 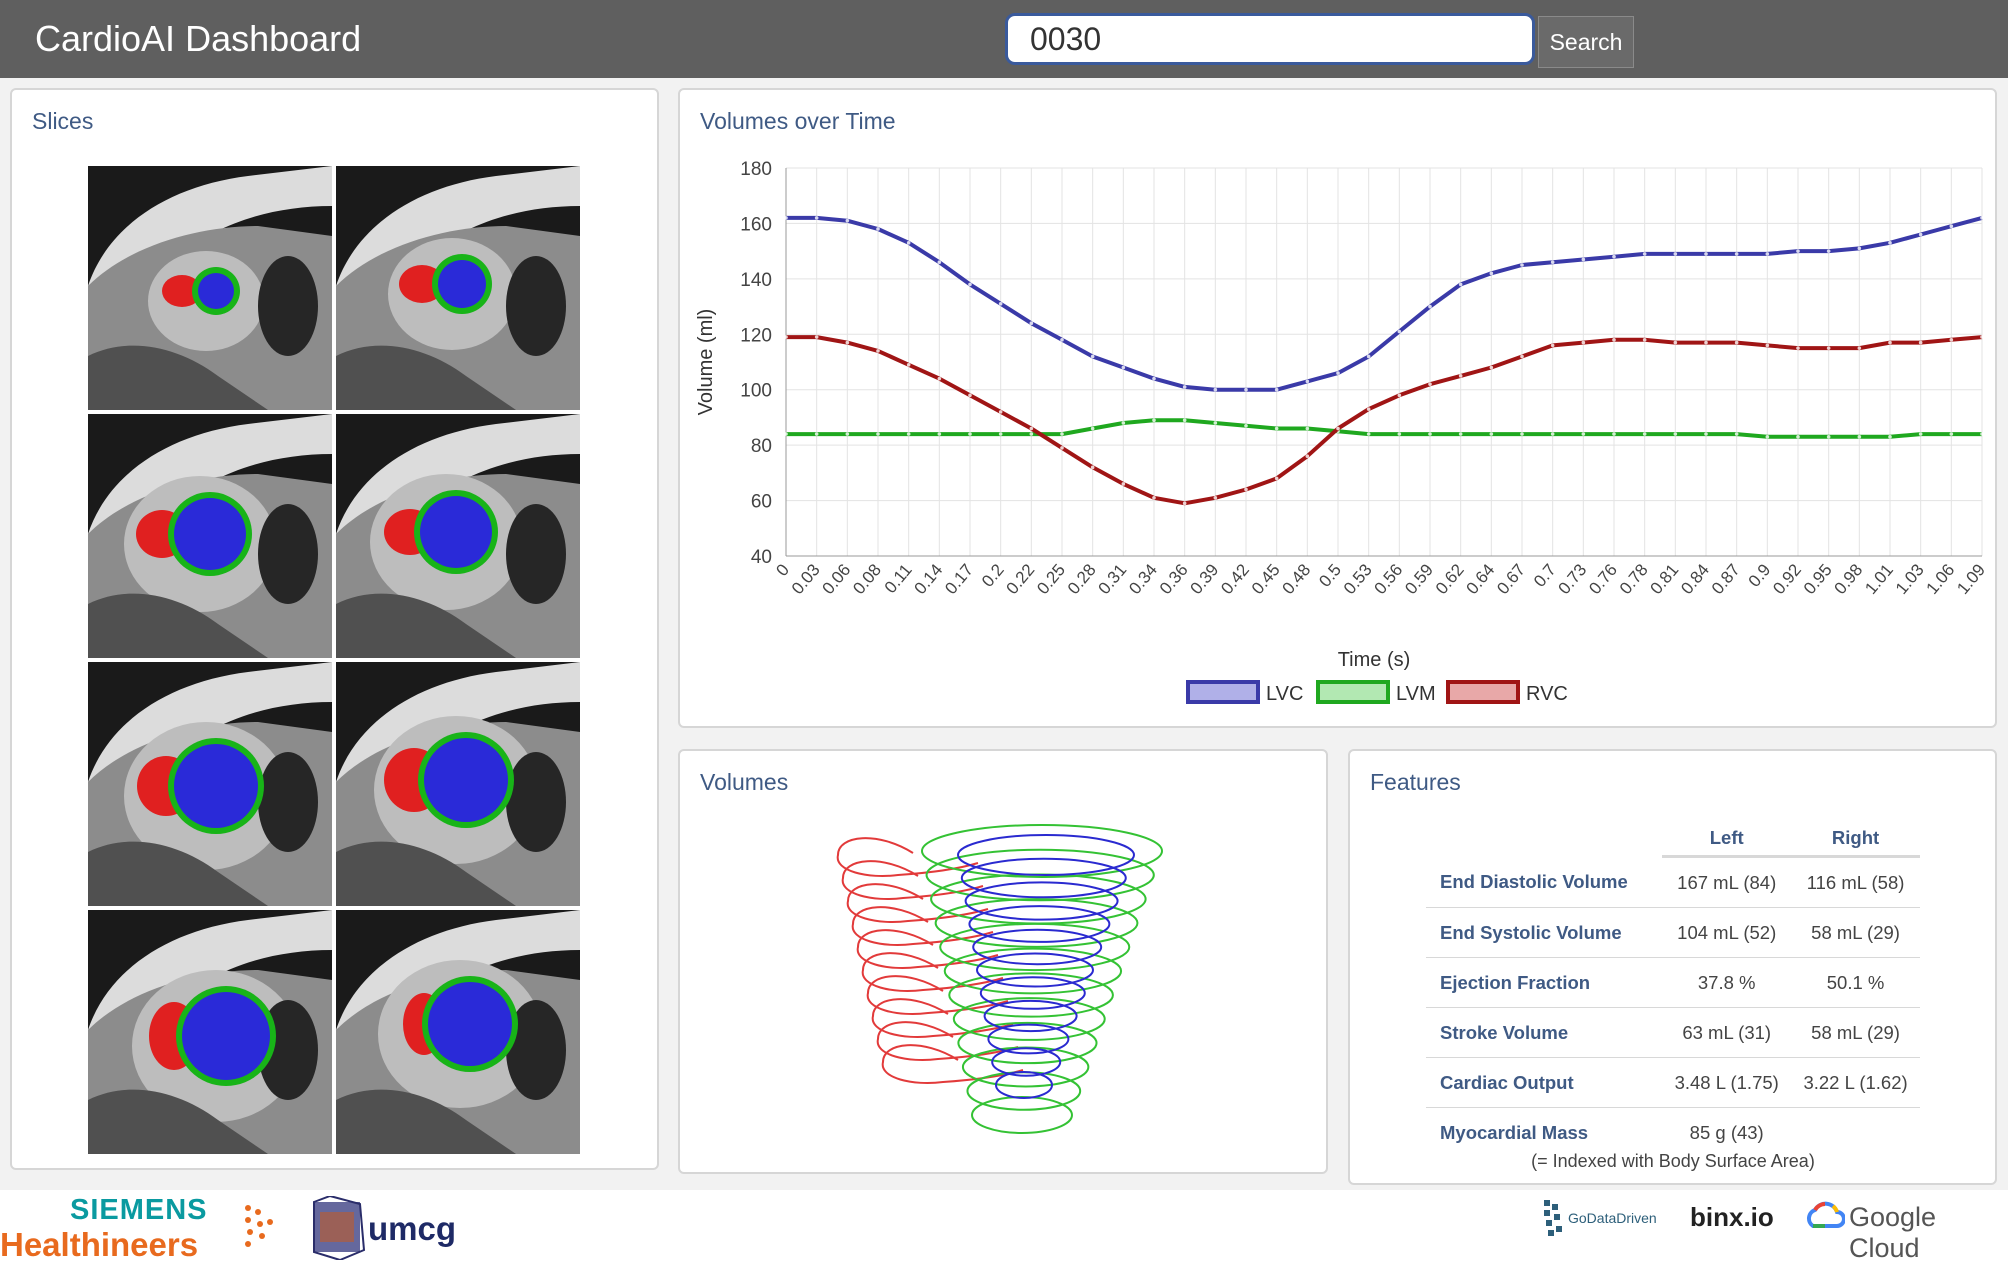 I want to click on siemens-logo-text: SIEMENS, so click(x=139, y=1210).